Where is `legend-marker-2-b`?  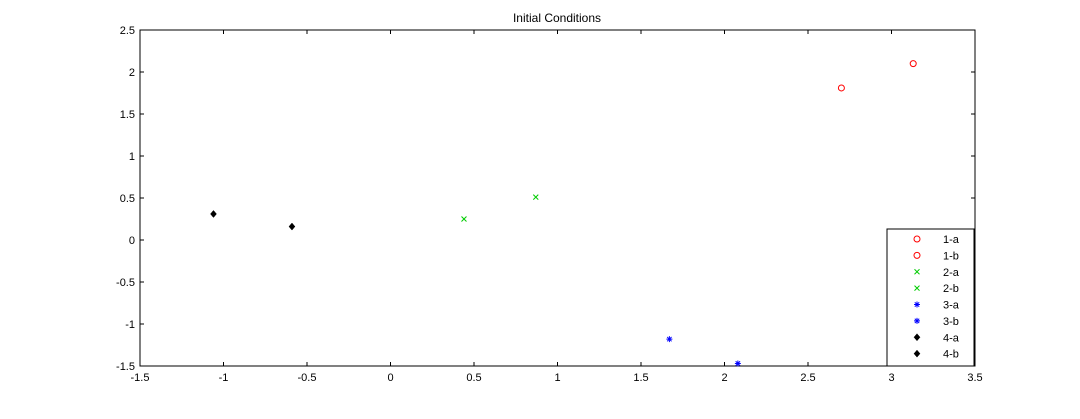 legend-marker-2-b is located at coordinates (917, 288).